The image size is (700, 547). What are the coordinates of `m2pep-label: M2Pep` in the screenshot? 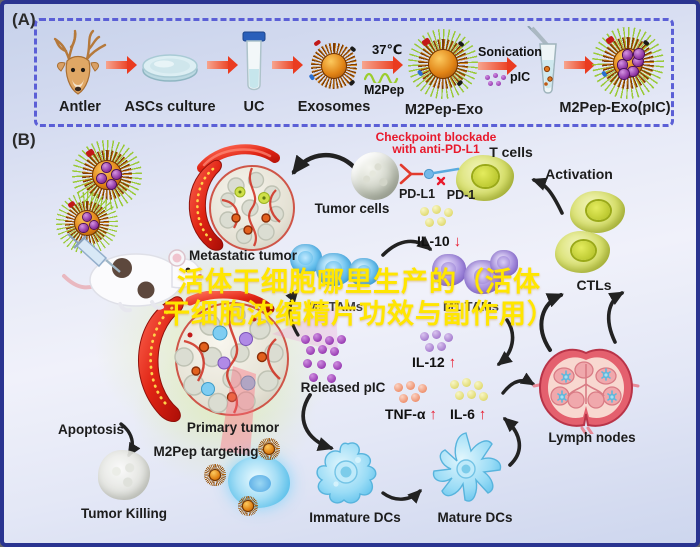 It's located at (384, 90).